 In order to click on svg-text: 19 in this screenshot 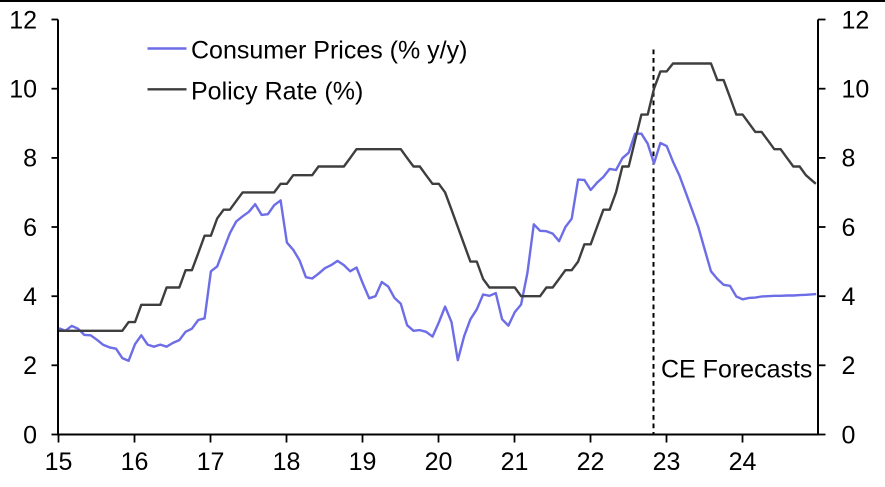, I will do `click(363, 462)`.